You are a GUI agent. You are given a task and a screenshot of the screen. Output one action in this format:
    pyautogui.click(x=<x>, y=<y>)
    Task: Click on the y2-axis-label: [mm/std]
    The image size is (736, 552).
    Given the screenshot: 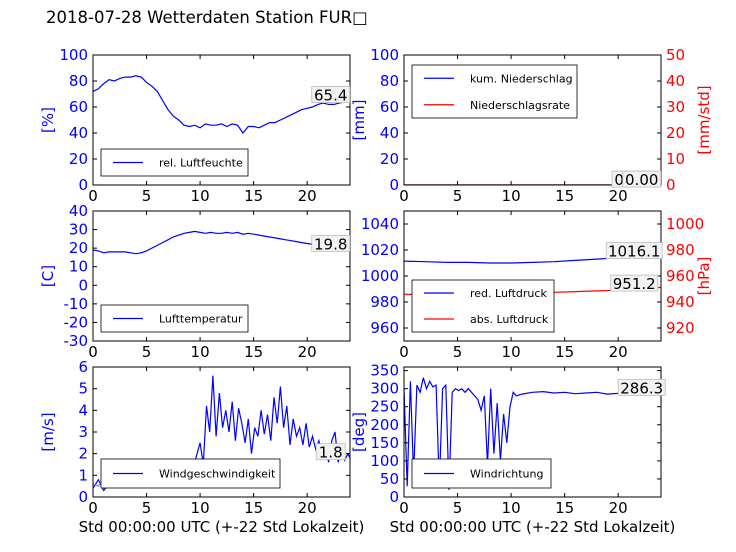 What is the action you would take?
    pyautogui.click(x=704, y=119)
    